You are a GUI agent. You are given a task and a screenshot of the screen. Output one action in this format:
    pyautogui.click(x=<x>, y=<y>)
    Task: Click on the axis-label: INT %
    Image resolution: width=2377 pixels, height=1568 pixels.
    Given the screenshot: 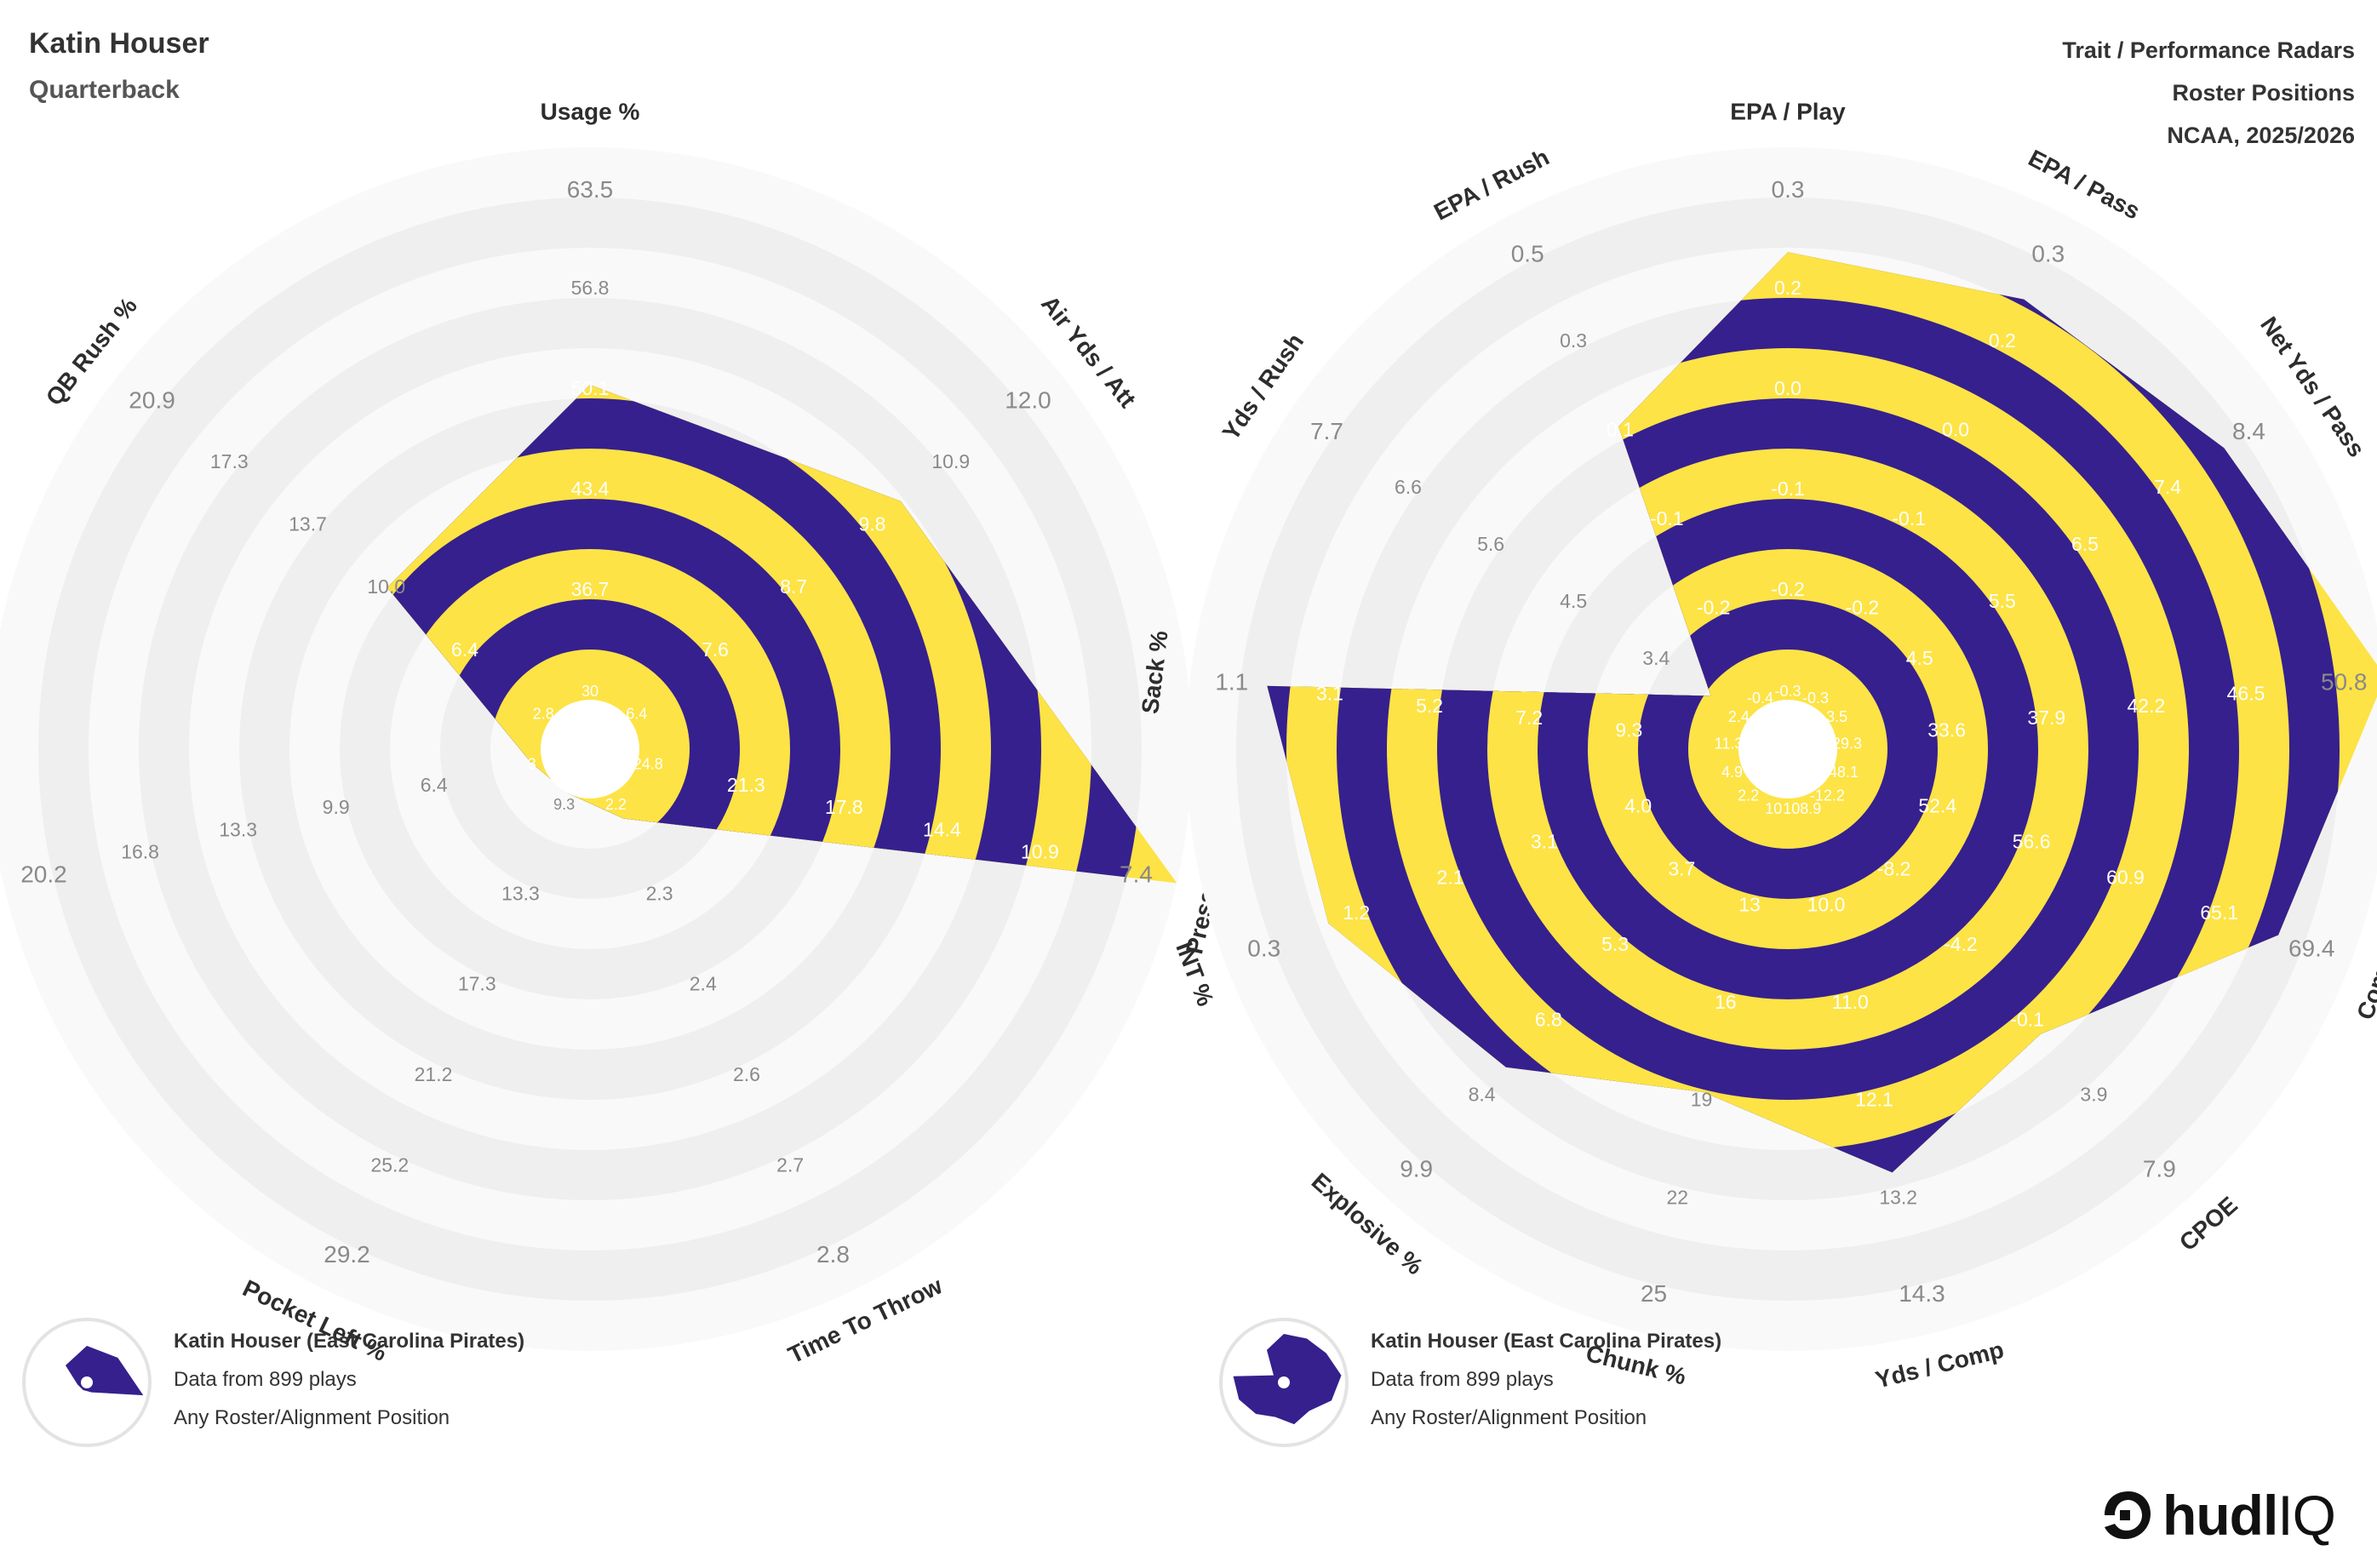 What is the action you would take?
    pyautogui.click(x=1195, y=974)
    